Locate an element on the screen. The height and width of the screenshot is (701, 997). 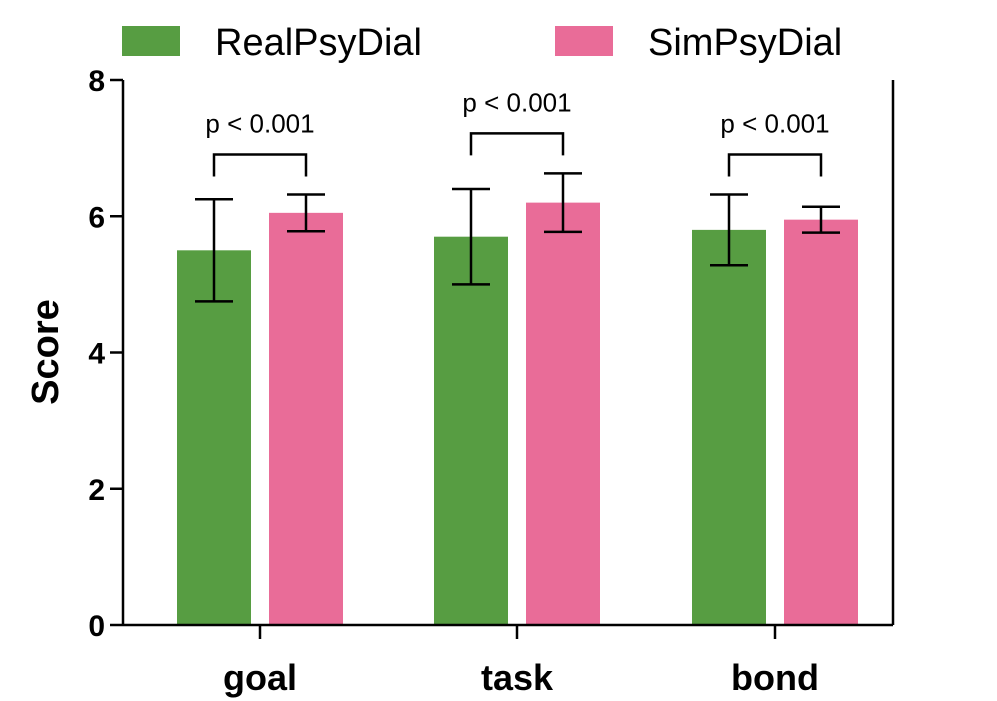
legend-swatch-RealPsyDial is located at coordinates (151, 41).